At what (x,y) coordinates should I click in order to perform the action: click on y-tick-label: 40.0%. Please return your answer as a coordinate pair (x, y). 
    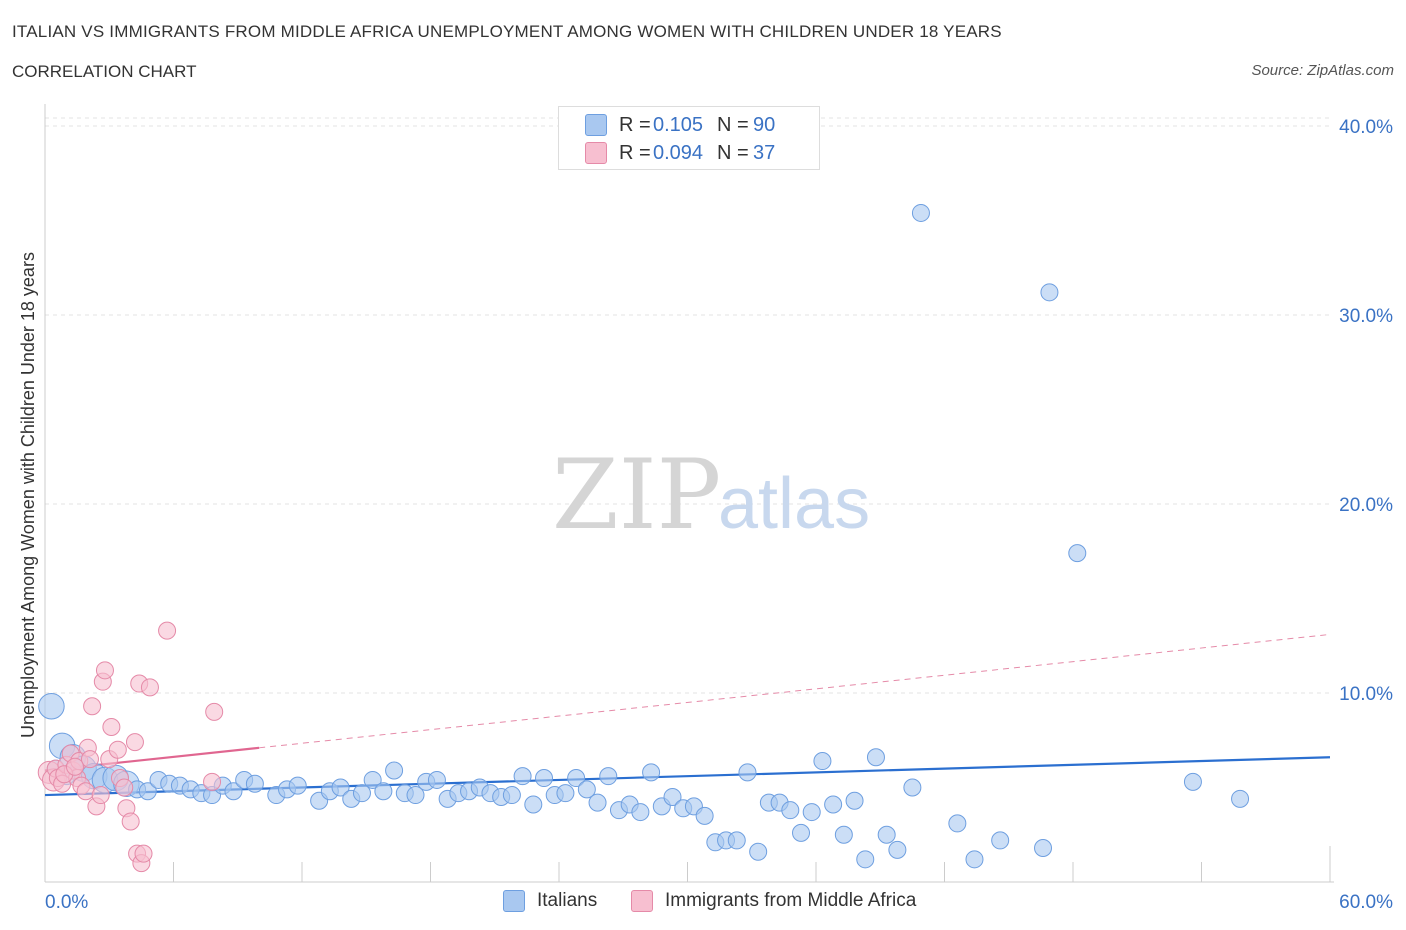
    Looking at the image, I should click on (1366, 127).